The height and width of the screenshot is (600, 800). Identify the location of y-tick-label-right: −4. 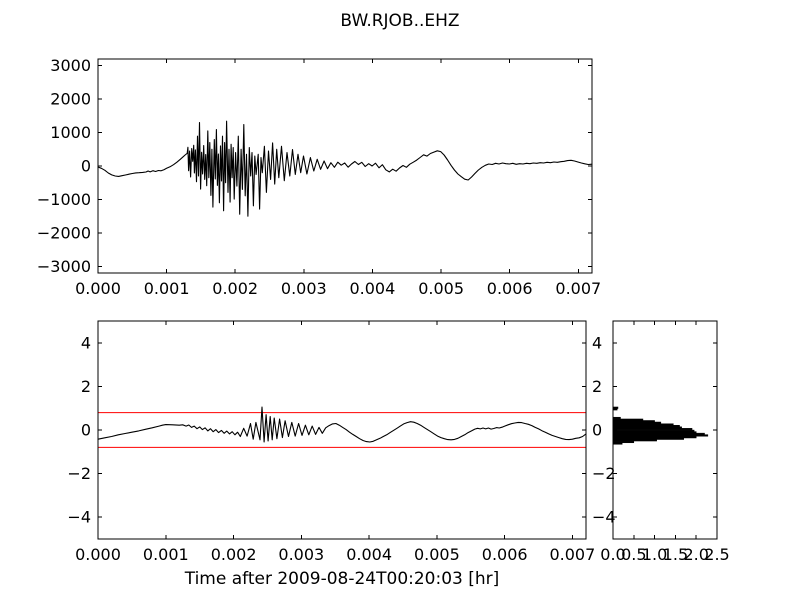
(604, 517).